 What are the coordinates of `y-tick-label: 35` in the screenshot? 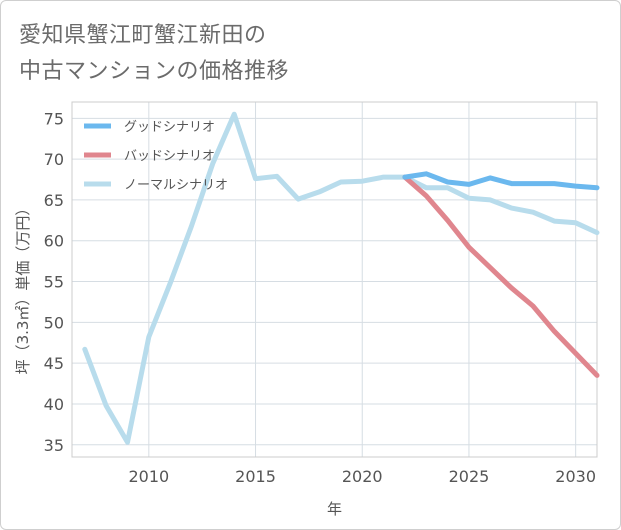 It's located at (54, 445).